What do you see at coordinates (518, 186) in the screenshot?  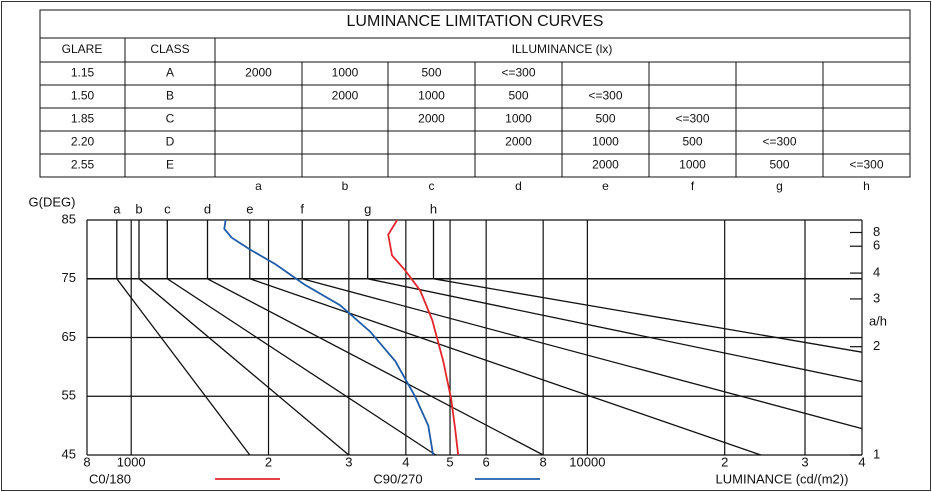 I see `column-letter: d` at bounding box center [518, 186].